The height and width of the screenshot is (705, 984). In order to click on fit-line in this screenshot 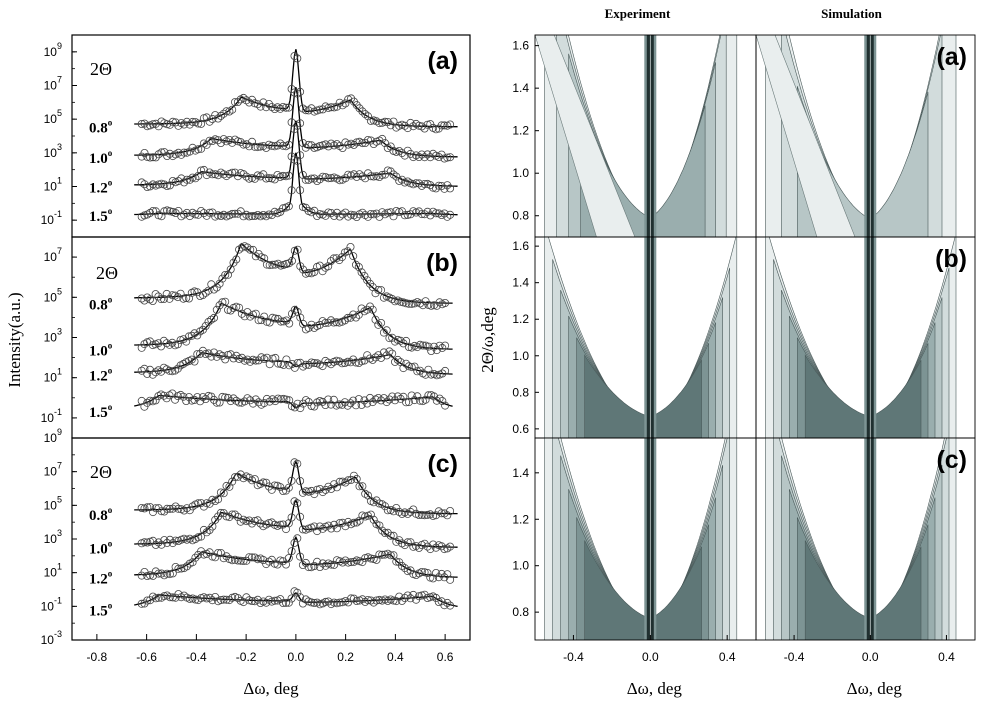, I will do `click(296, 153)`.